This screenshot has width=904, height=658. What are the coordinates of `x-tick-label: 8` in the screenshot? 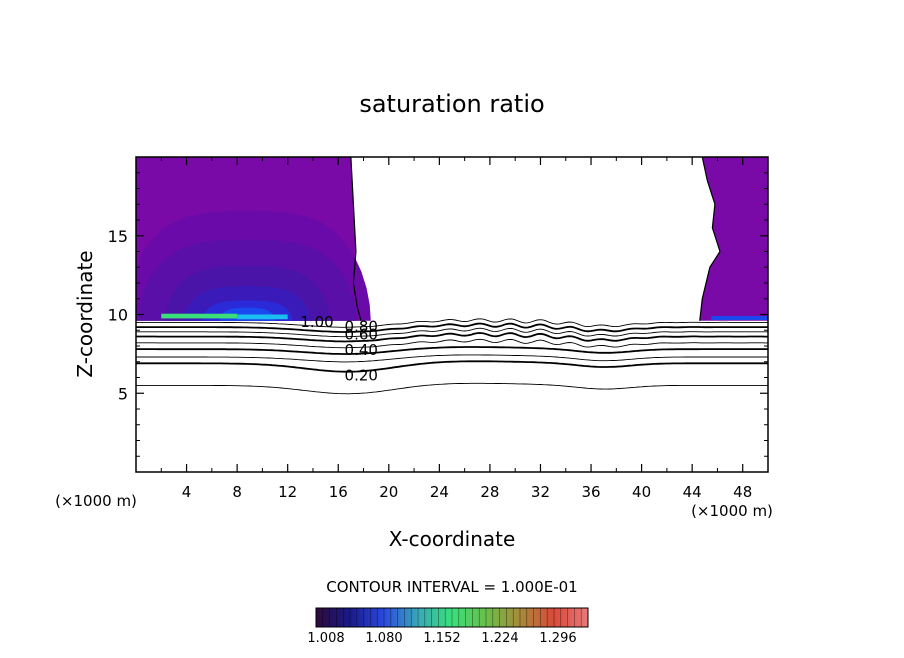 It's located at (237, 492).